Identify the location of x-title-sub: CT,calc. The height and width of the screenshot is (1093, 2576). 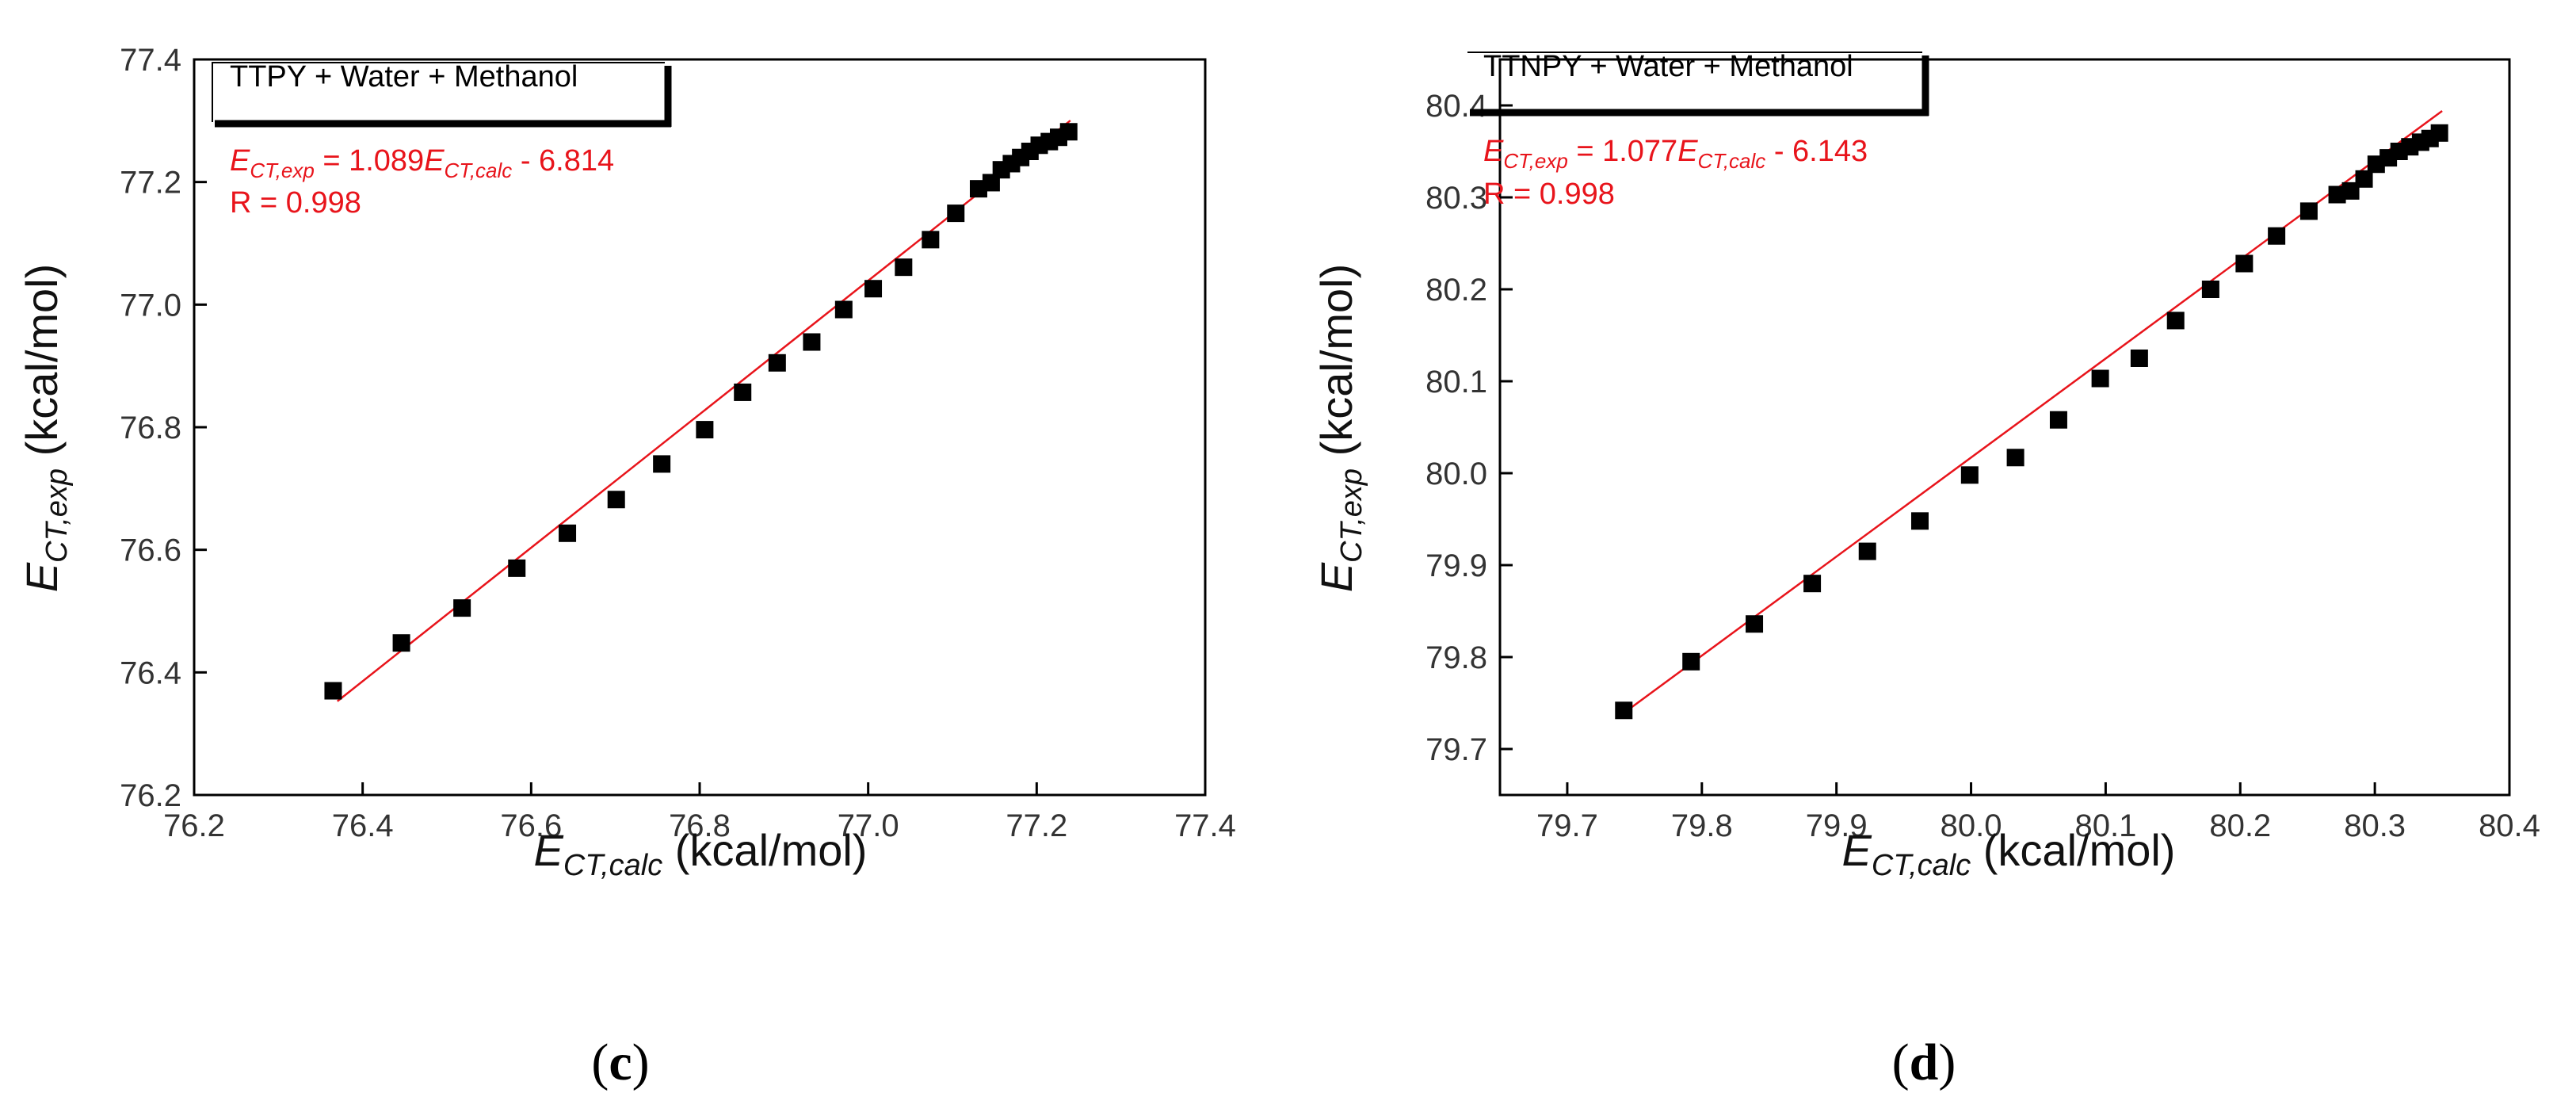
(612, 865).